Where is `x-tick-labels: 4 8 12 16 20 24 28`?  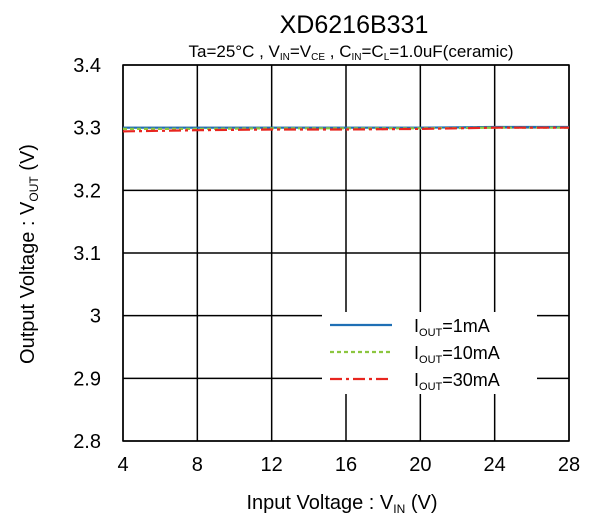 x-tick-labels: 4 8 12 16 20 24 28 is located at coordinates (348, 465).